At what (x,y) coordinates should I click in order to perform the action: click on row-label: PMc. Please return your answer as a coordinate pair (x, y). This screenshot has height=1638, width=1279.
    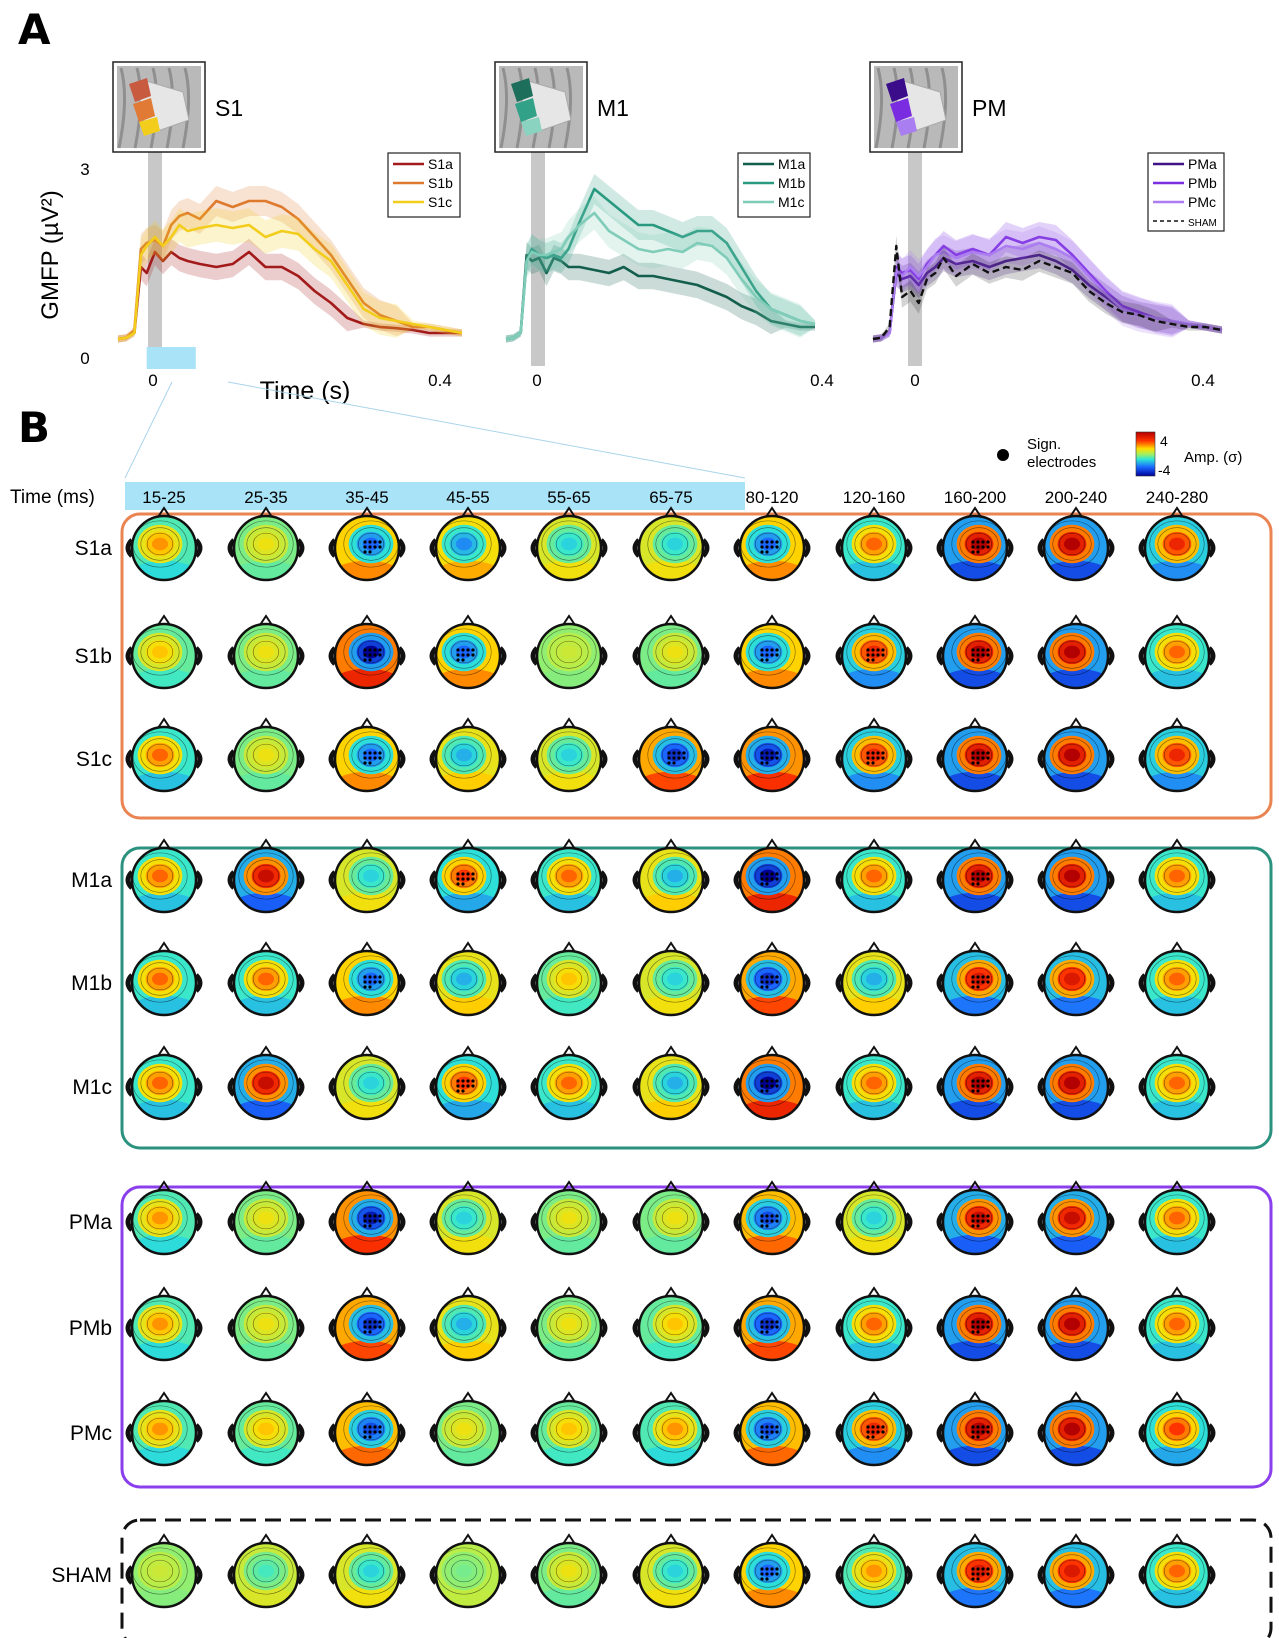
    Looking at the image, I should click on (91, 1433).